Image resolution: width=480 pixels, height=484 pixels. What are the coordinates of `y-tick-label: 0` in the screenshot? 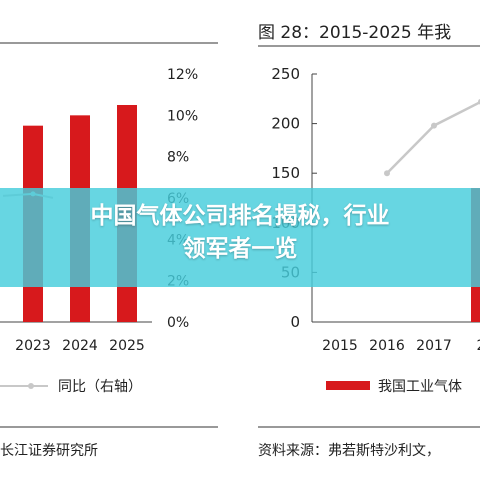 It's located at (295, 322).